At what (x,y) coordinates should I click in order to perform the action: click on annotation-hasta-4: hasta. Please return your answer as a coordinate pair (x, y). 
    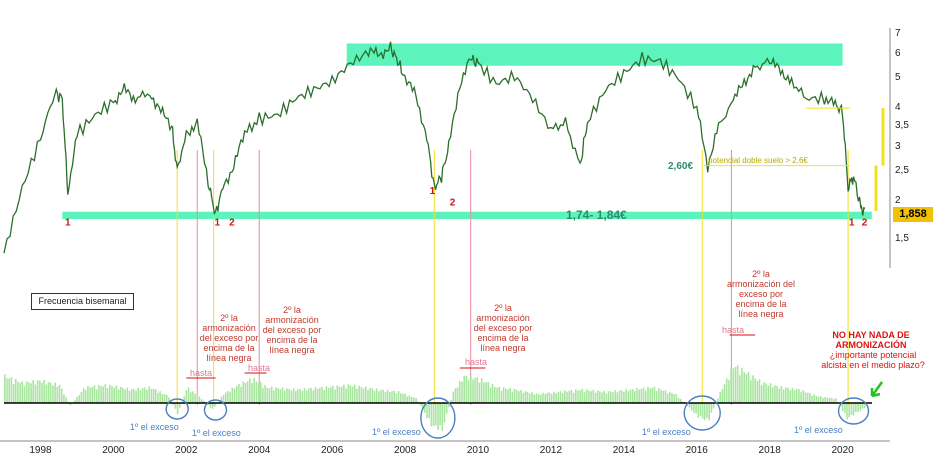
    Looking at the image, I should click on (733, 330).